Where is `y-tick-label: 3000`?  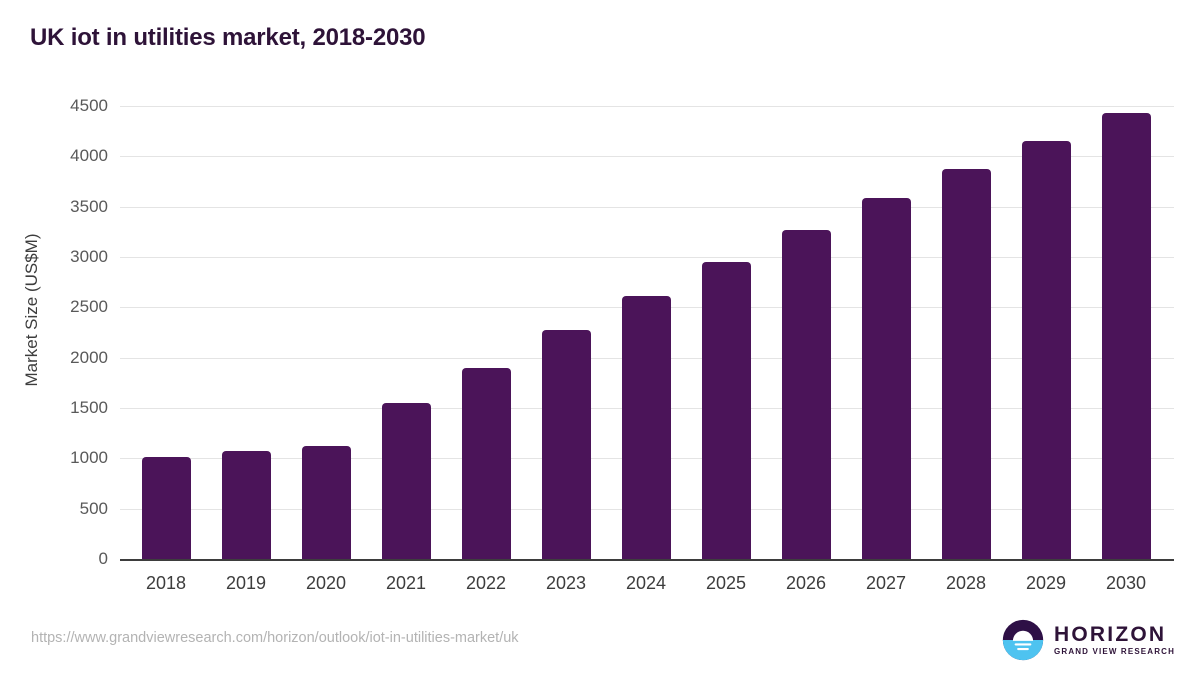
y-tick-label: 3000 is located at coordinates (89, 256).